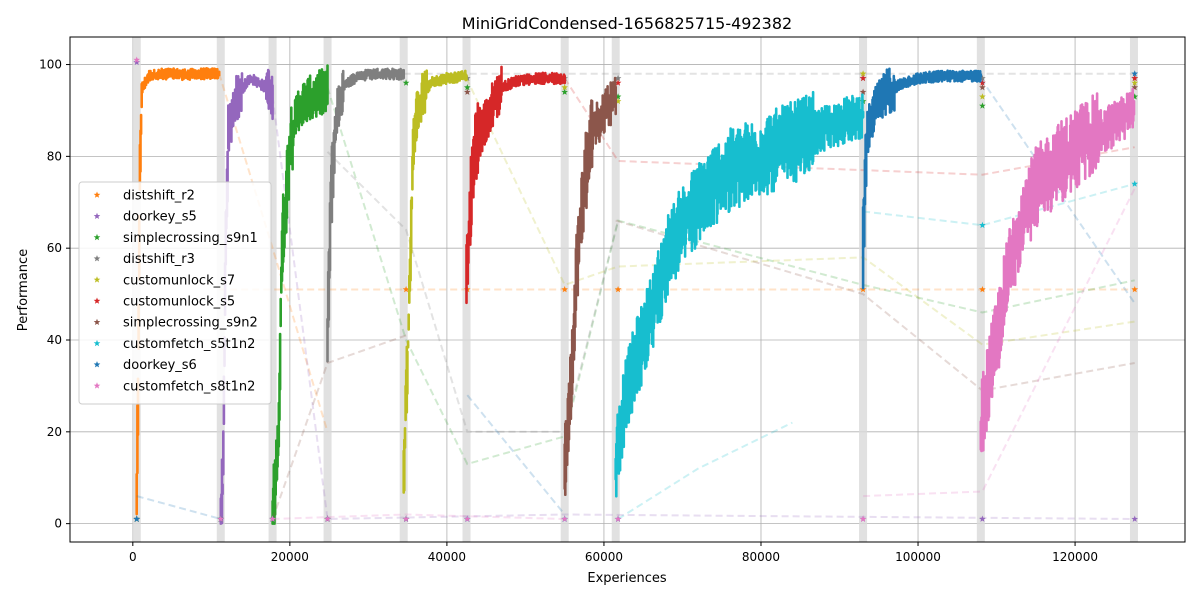 The image size is (1200, 600). I want to click on legend-label: simplecrossing_s9n1, so click(190, 238).